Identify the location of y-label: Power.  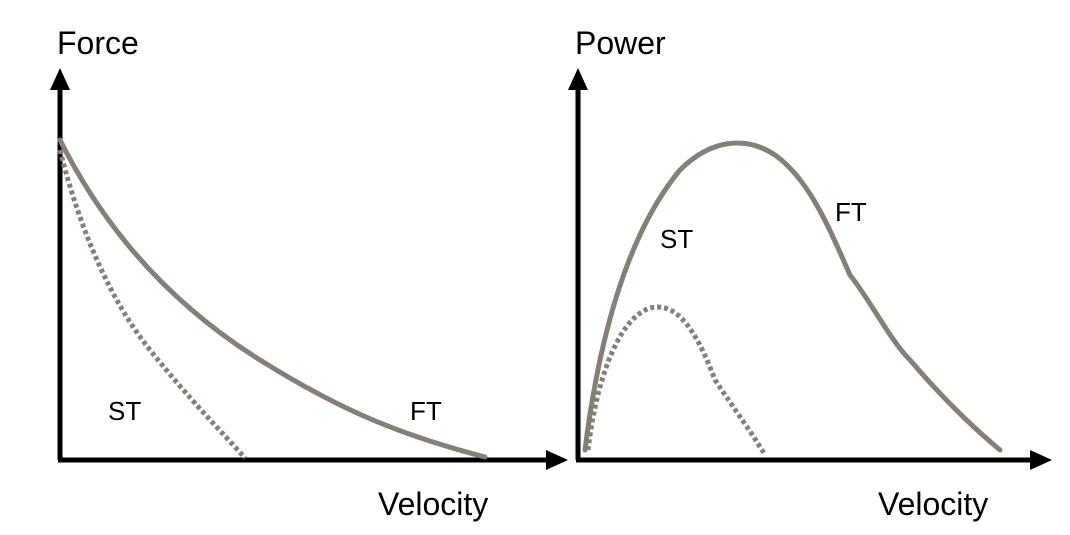
(620, 43).